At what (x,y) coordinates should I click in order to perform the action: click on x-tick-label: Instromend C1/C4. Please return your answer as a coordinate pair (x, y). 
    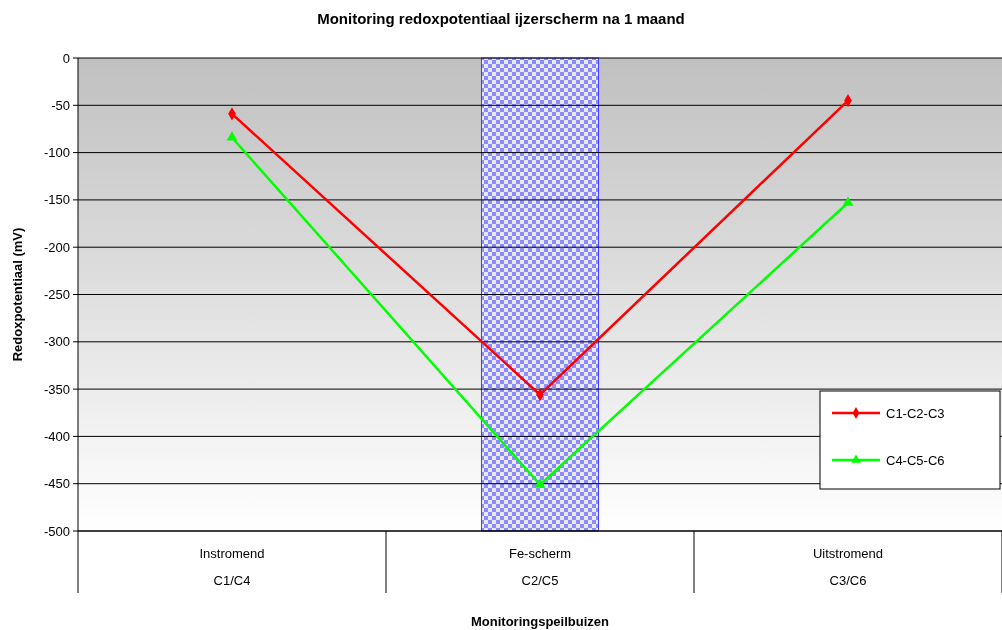
    Looking at the image, I should click on (232, 567).